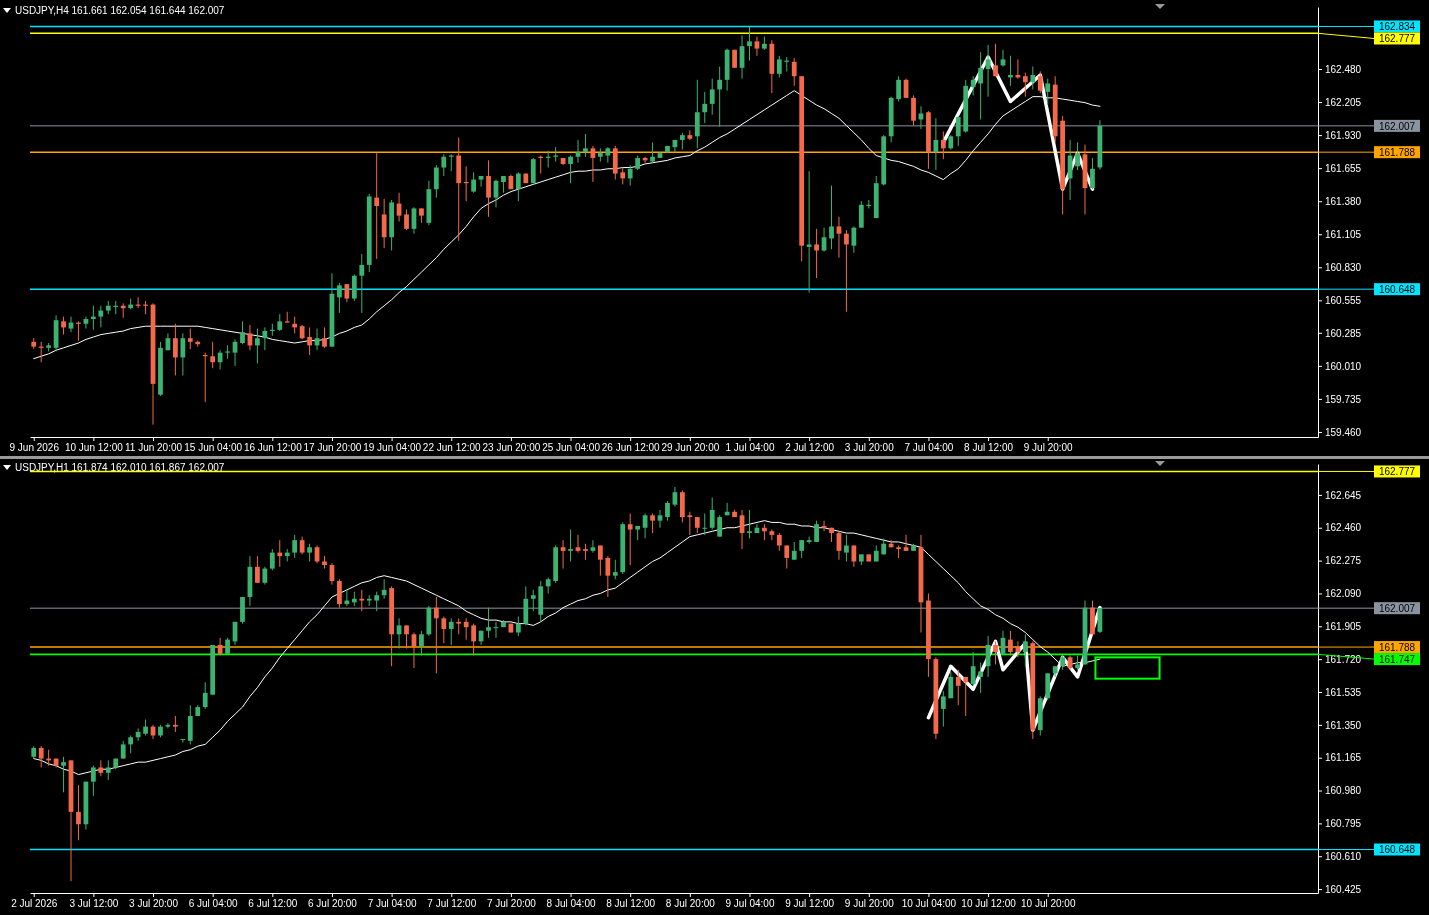 Image resolution: width=1429 pixels, height=915 pixels. I want to click on x-tick-label: 19 Jun 04:00, so click(392, 448).